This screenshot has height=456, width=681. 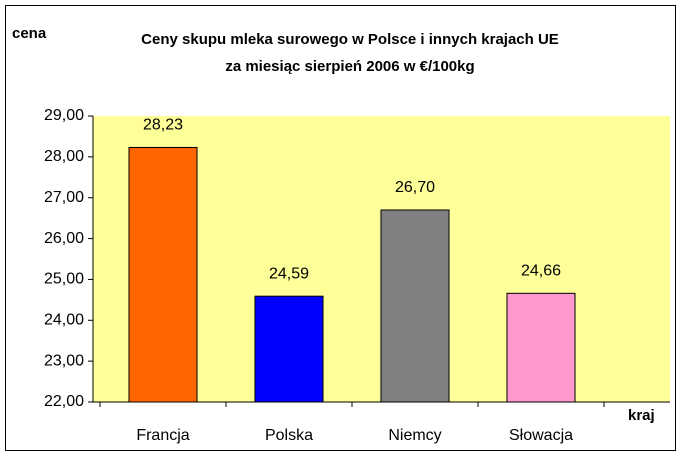 I want to click on y-tick-label: 28,00, so click(x=64, y=156).